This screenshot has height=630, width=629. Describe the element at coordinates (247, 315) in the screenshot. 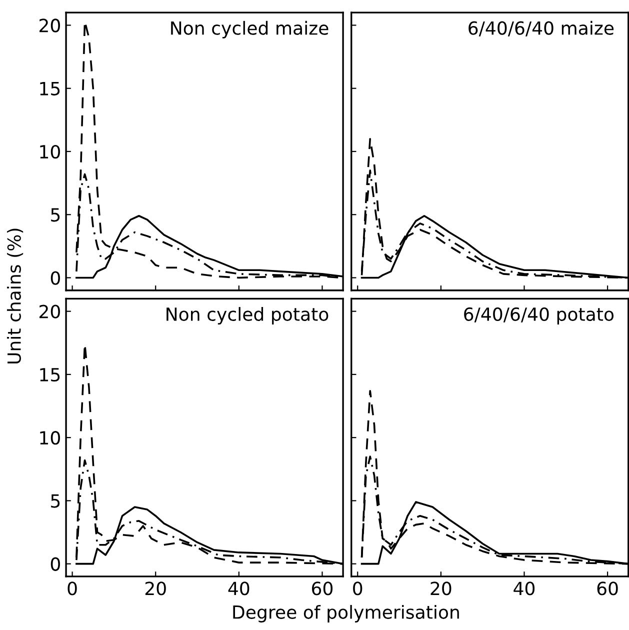

I see `annotation: Non cycled potato` at that location.